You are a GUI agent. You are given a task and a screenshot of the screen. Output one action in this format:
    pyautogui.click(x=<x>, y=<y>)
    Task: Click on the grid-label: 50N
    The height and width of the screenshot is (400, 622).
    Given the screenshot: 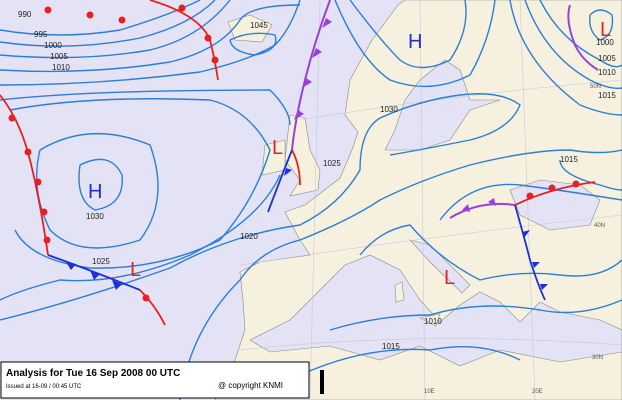 What is the action you would take?
    pyautogui.click(x=595, y=87)
    